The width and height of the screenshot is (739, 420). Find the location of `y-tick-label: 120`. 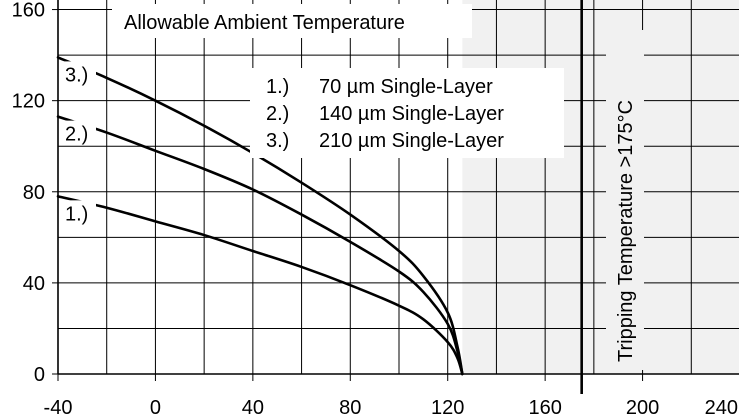

y-tick-label: 120 is located at coordinates (28, 102).